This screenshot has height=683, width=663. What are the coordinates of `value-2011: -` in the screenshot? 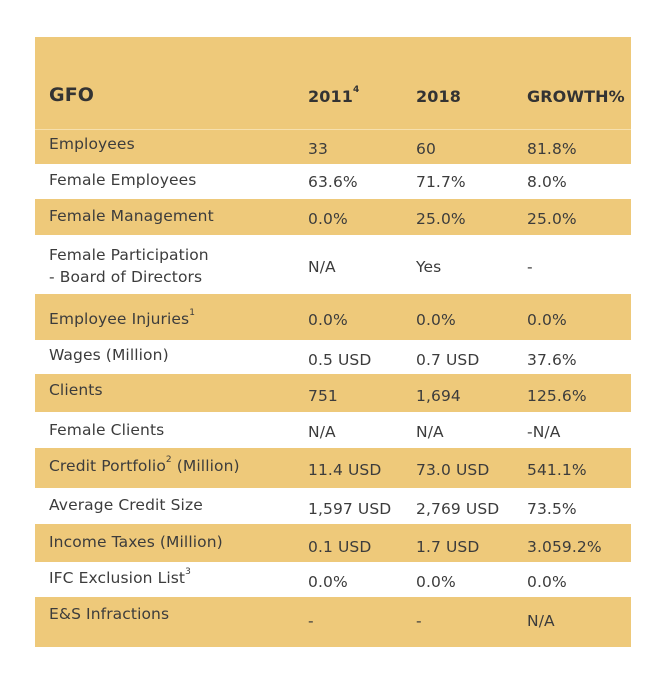 It's located at (311, 621).